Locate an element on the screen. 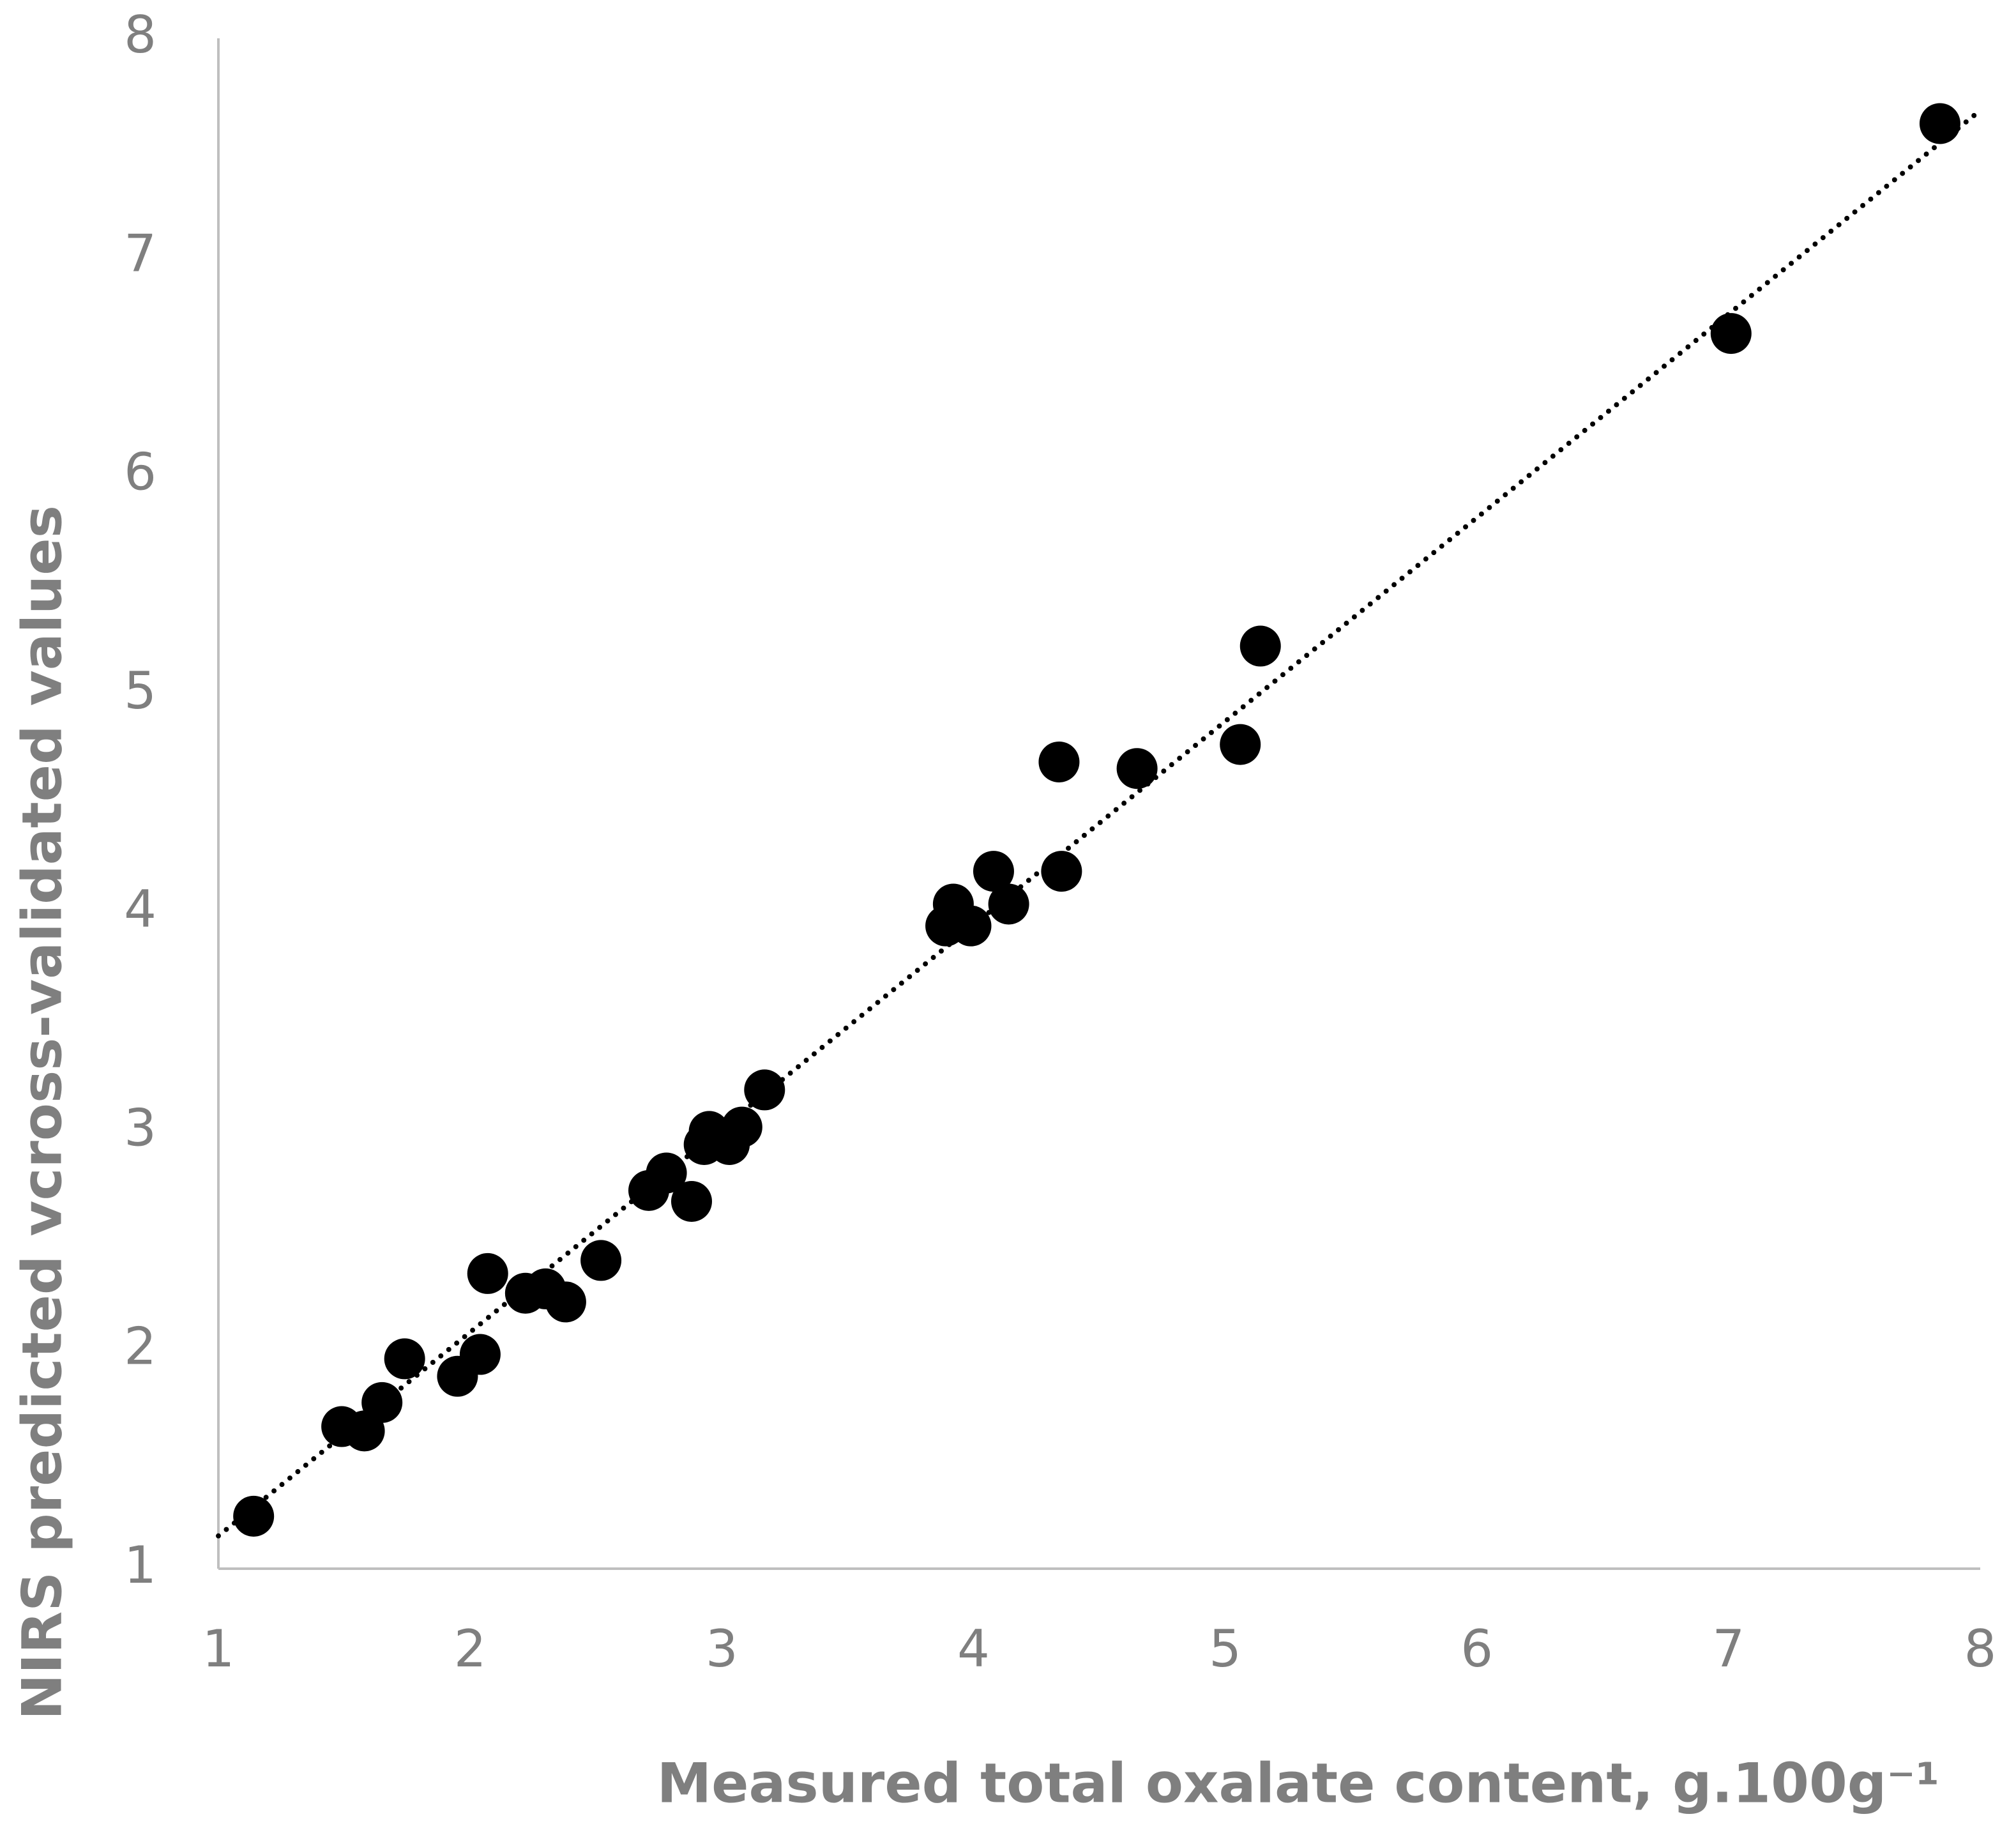  x-tick-label: 1 is located at coordinates (219, 1649).